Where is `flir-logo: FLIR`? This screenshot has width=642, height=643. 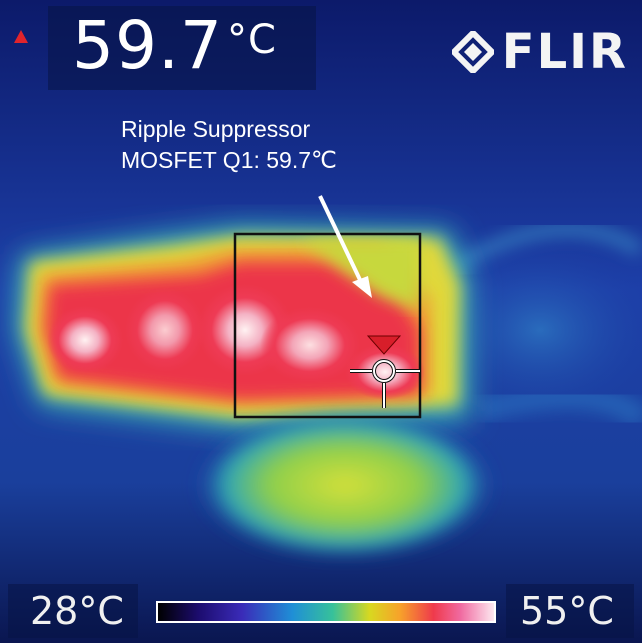
flir-logo: FLIR is located at coordinates (539, 52).